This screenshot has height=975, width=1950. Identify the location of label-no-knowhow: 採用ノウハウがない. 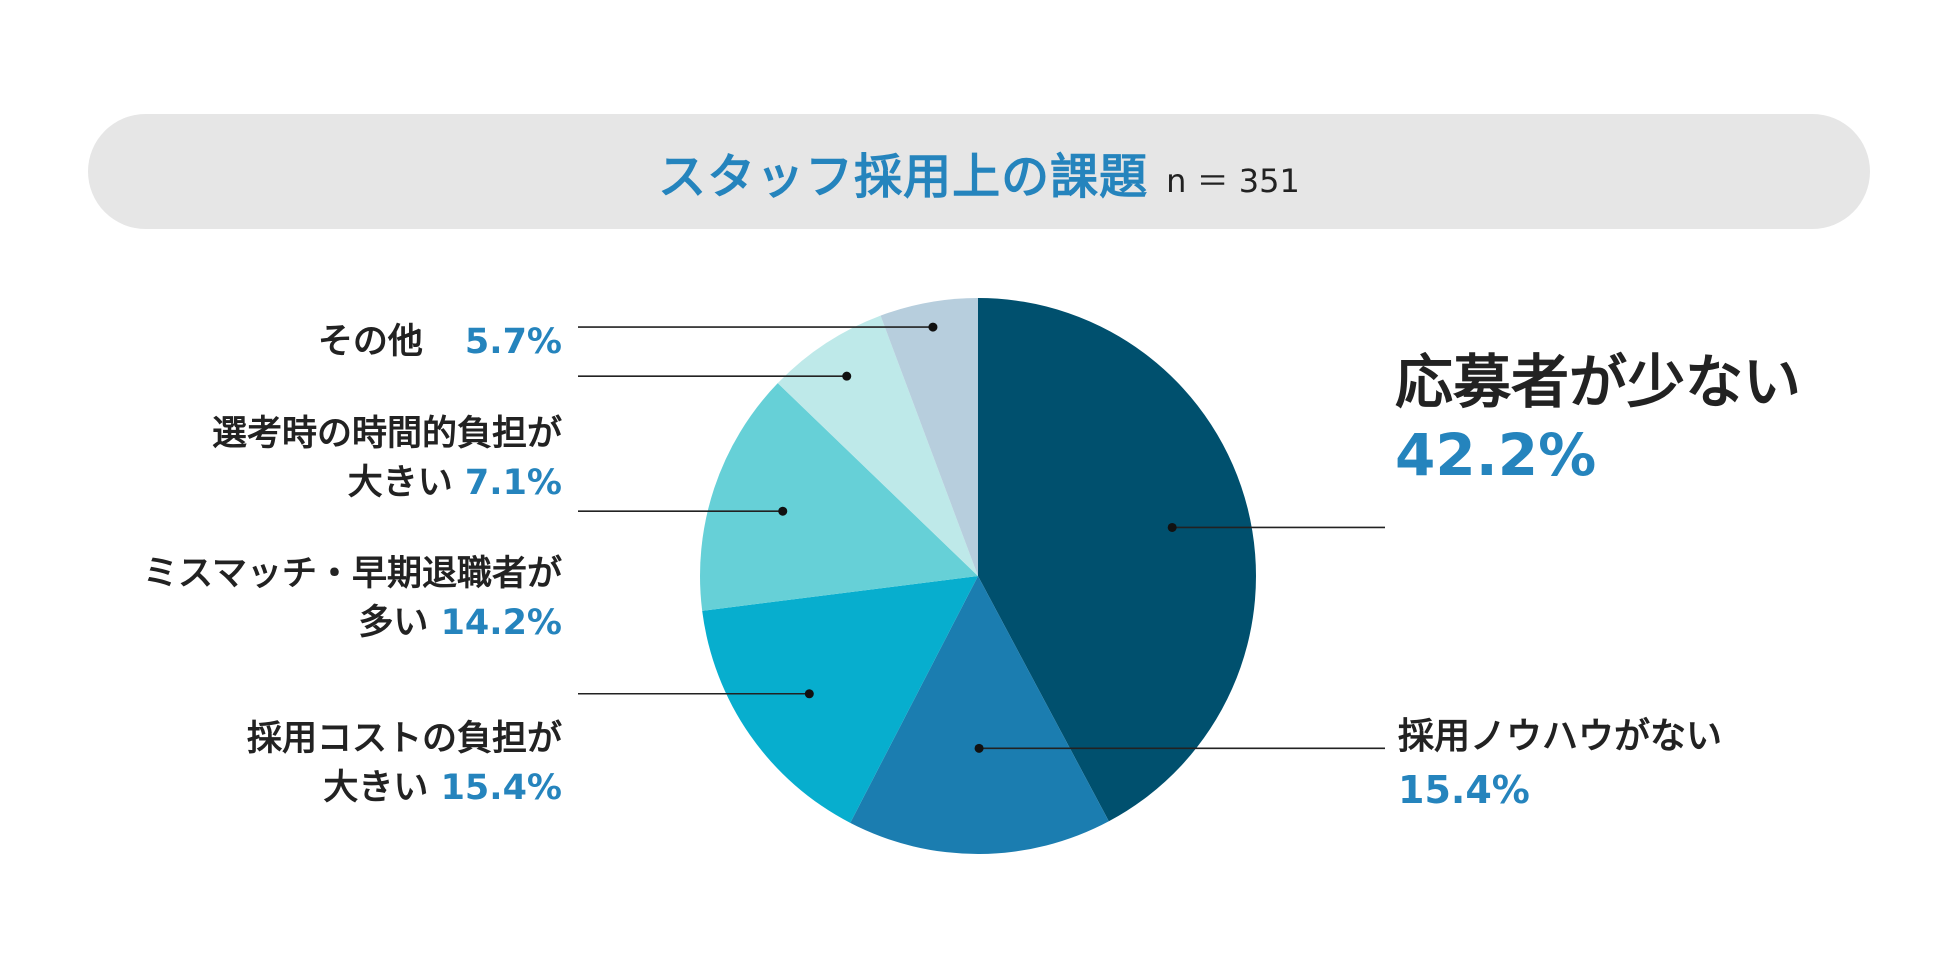
(1560, 736).